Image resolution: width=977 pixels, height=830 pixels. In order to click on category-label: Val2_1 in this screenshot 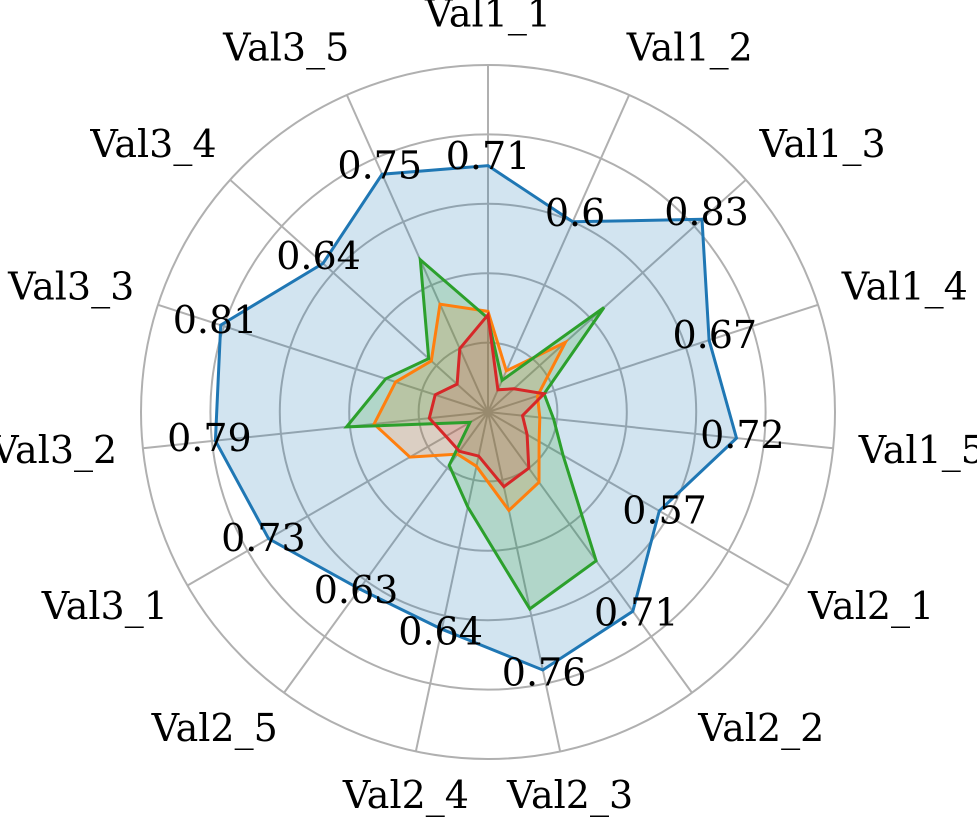, I will do `click(870, 606)`.